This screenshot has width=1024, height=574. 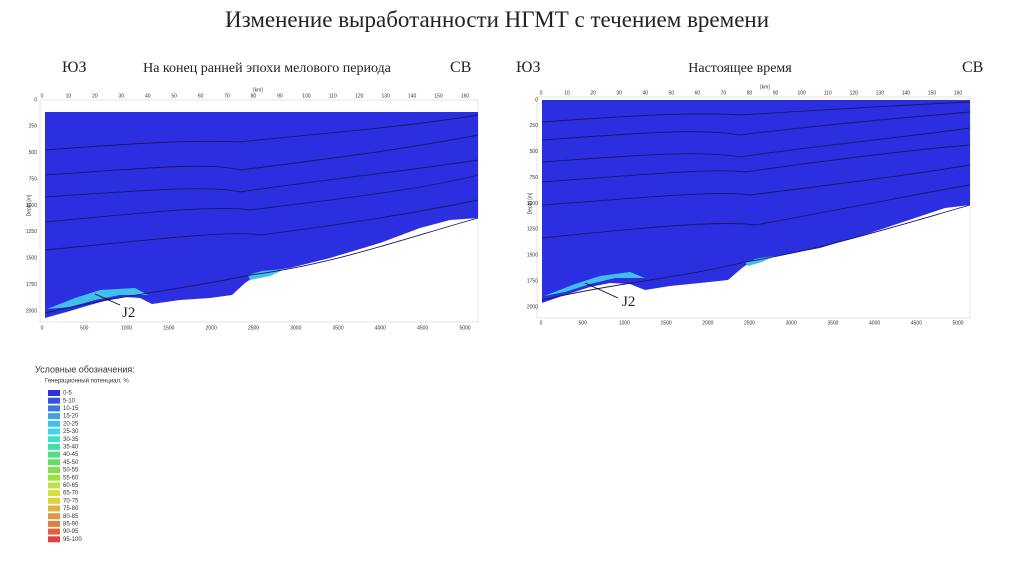 I want to click on legend-label: 80-85, so click(x=71, y=517).